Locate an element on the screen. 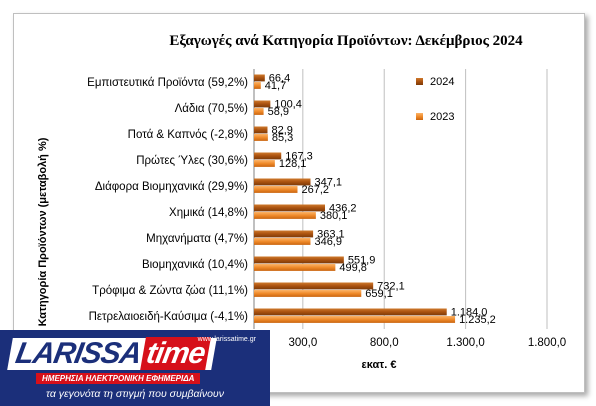 The height and width of the screenshot is (406, 596). category-label: Ποτά & Καπνός (-2,8%) is located at coordinates (188, 135).